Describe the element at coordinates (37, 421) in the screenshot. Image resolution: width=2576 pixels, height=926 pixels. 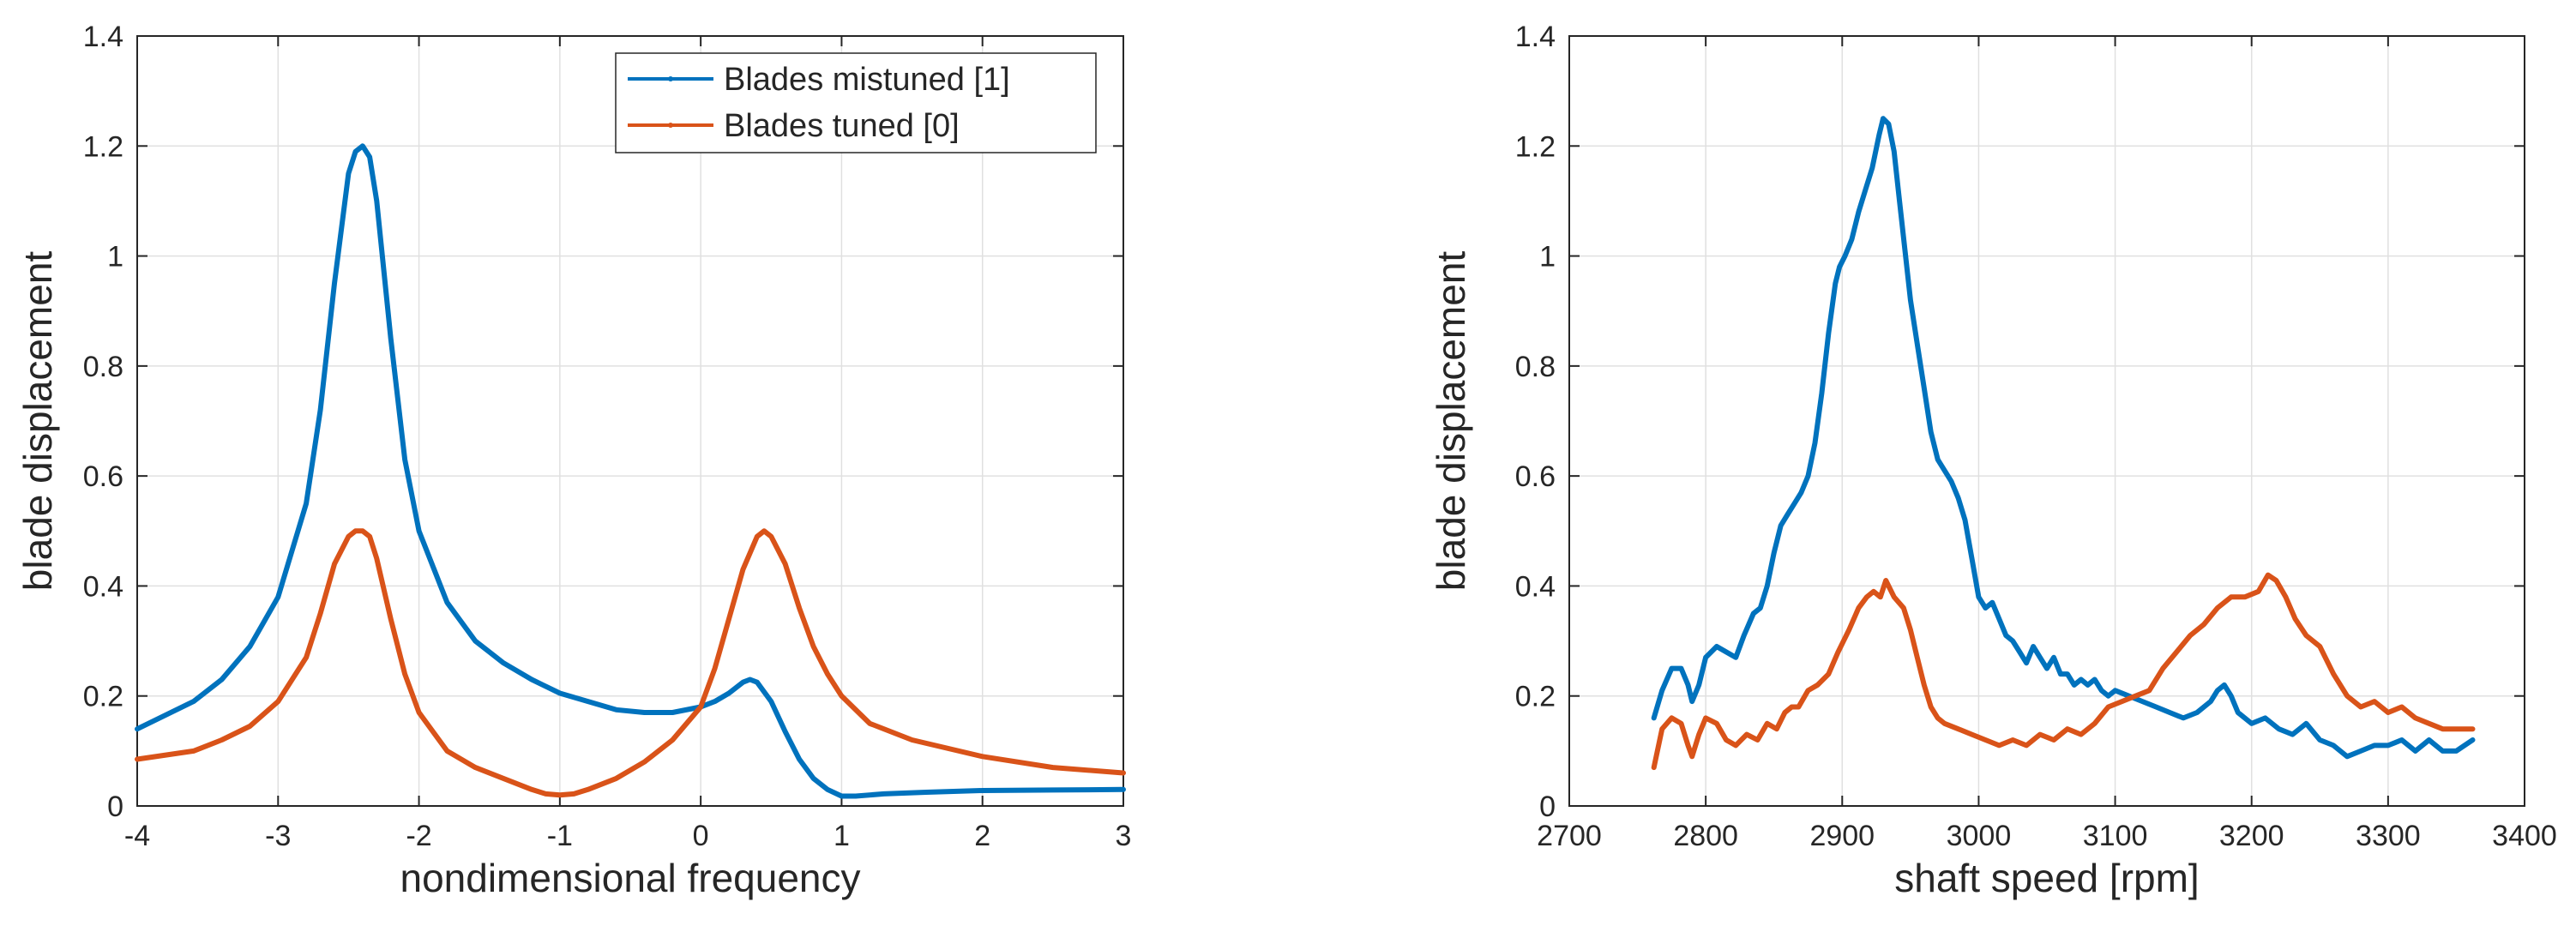
I see `y-axis-title-left: blade displacement` at that location.